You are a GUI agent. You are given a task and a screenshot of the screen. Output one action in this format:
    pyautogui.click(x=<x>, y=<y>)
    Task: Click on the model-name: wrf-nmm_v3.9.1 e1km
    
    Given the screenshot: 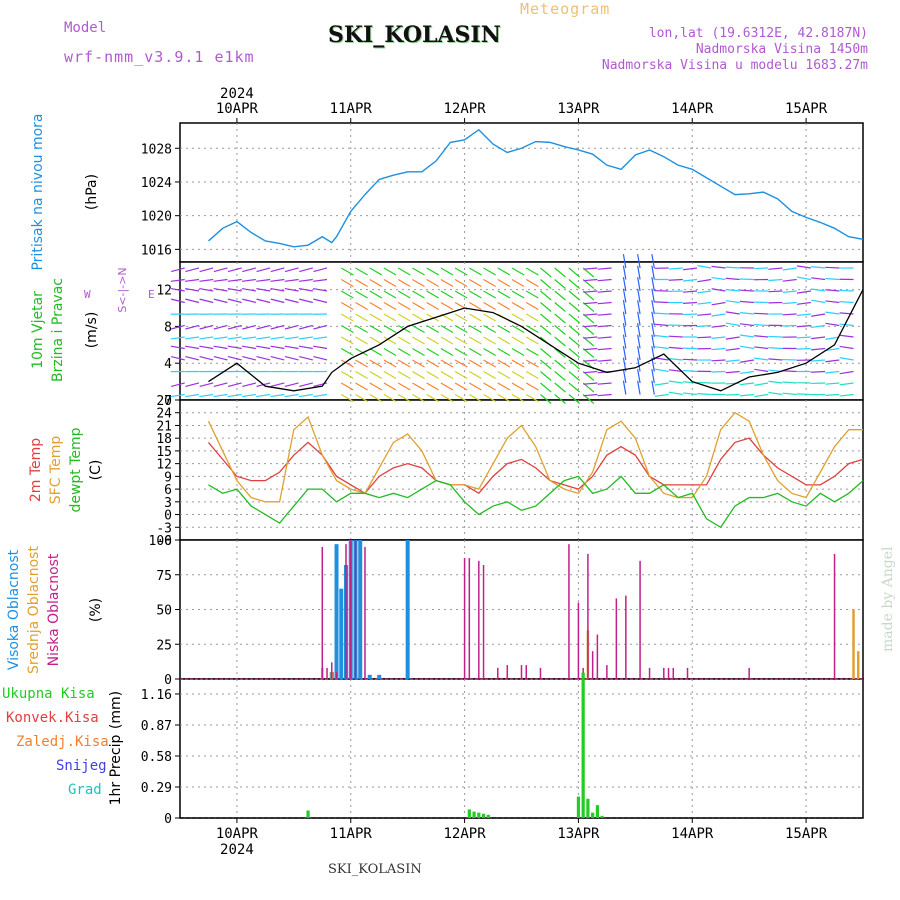 What is the action you would take?
    pyautogui.click(x=159, y=57)
    